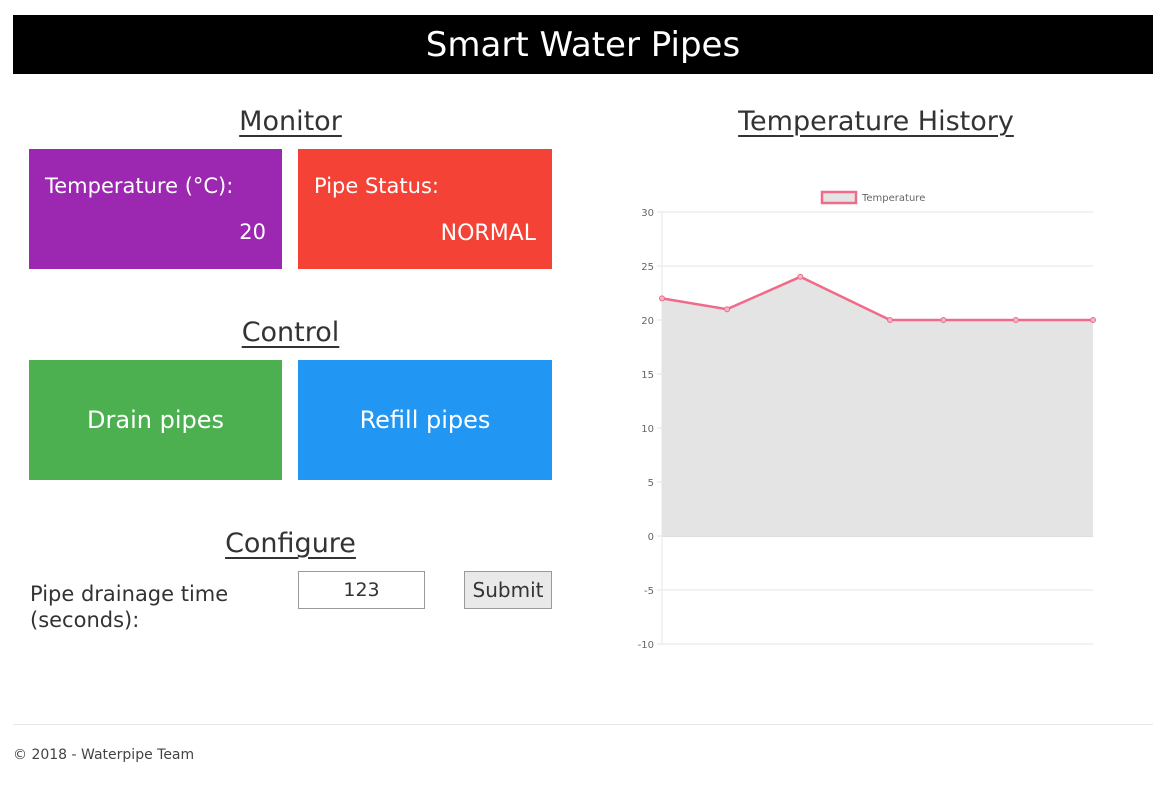  Describe the element at coordinates (647, 213) in the screenshot. I see `y-tick-label: 30` at that location.